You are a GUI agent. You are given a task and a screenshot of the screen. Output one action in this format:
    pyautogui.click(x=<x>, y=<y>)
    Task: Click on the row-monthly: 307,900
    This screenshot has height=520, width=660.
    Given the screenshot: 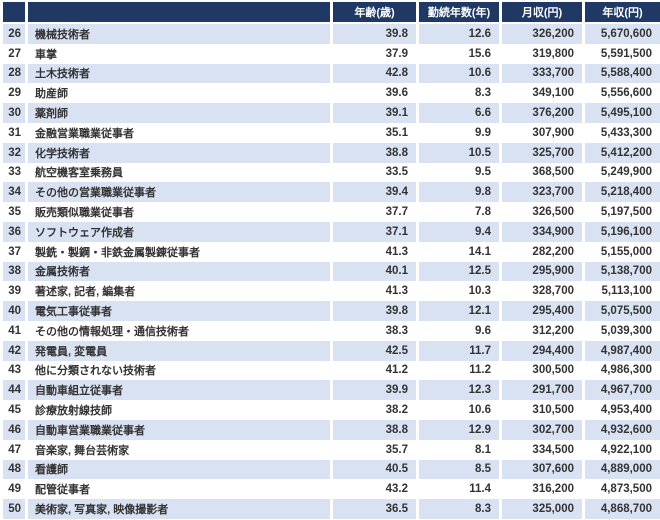 What is the action you would take?
    pyautogui.click(x=540, y=132)
    